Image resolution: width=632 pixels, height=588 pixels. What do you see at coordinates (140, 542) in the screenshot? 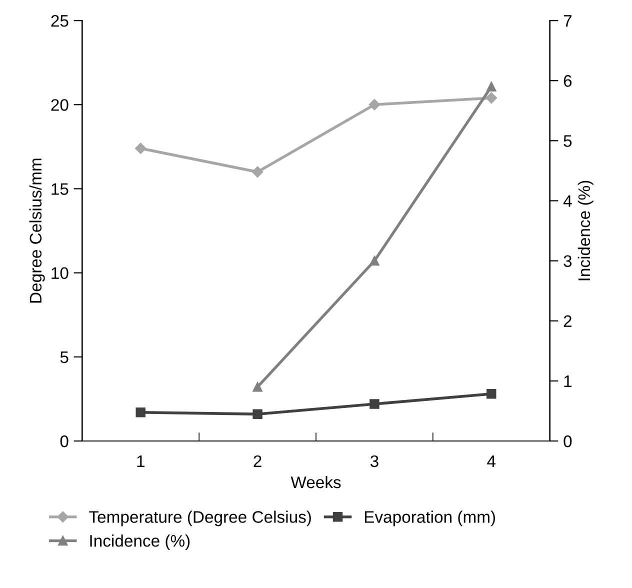
I see `legend-label: Incidence (%)` at bounding box center [140, 542].